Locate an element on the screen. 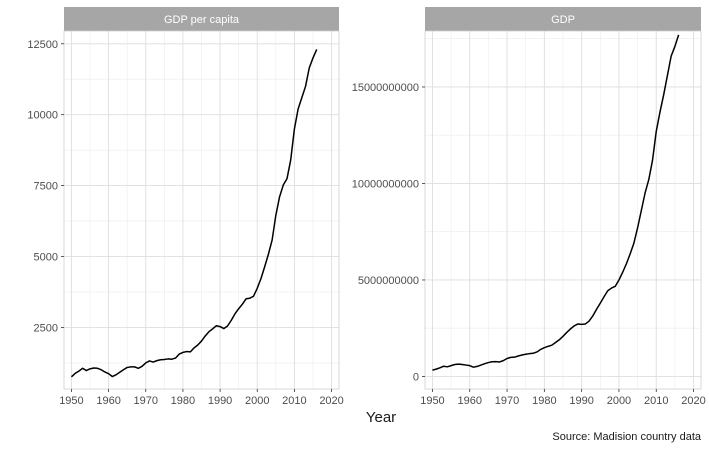 The width and height of the screenshot is (709, 455). caption: Source: Madision country data is located at coordinates (626, 437).